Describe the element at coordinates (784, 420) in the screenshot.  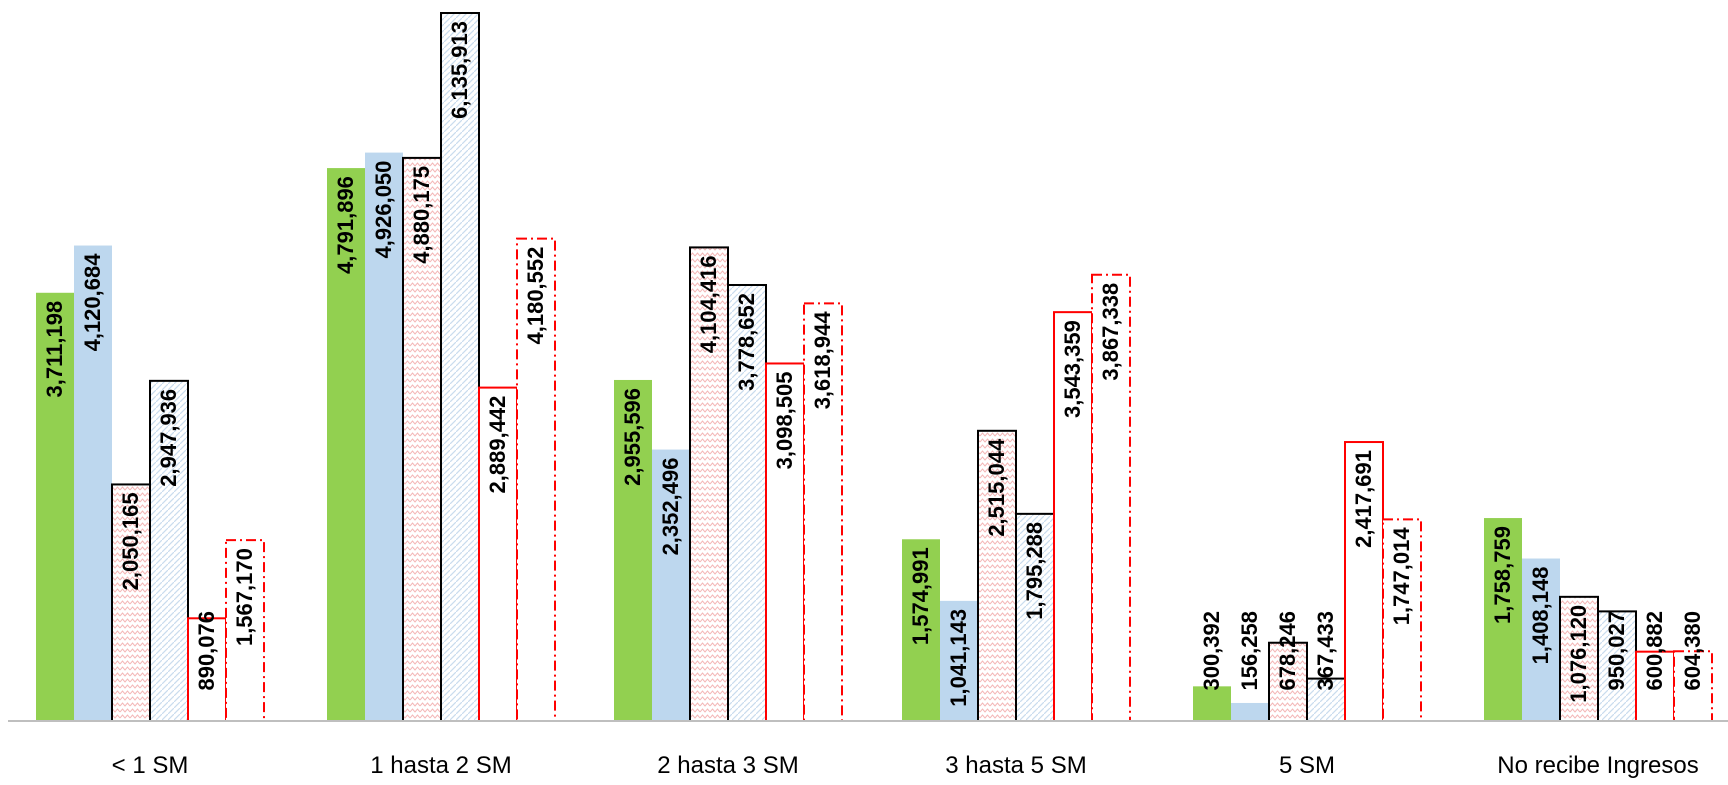
I see `value-label-series-5-category-3: 3,098,505` at that location.